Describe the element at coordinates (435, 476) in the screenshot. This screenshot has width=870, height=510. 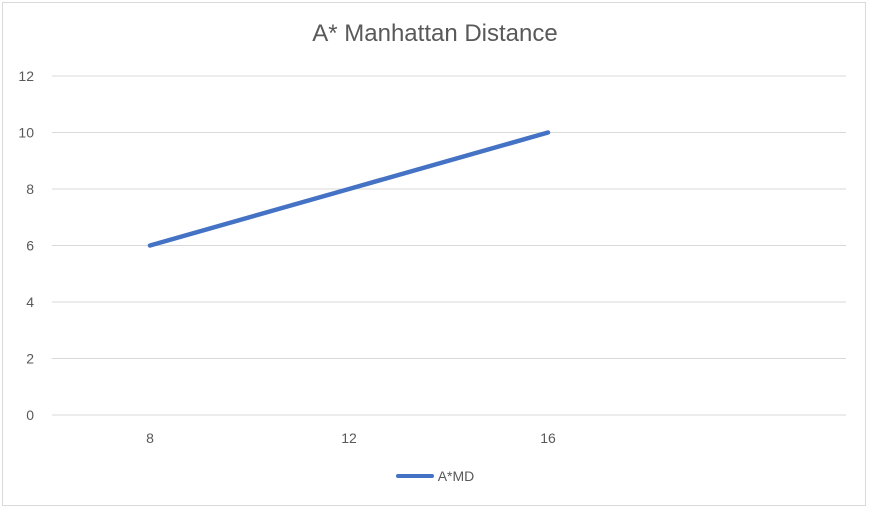
I see `legend: A*MD` at that location.